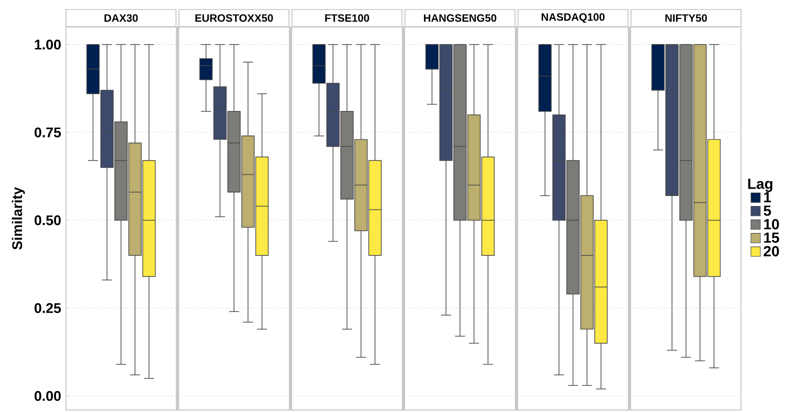 The width and height of the screenshot is (789, 412). Describe the element at coordinates (686, 18) in the screenshot. I see `x-tick-label: NIFTY50` at that location.